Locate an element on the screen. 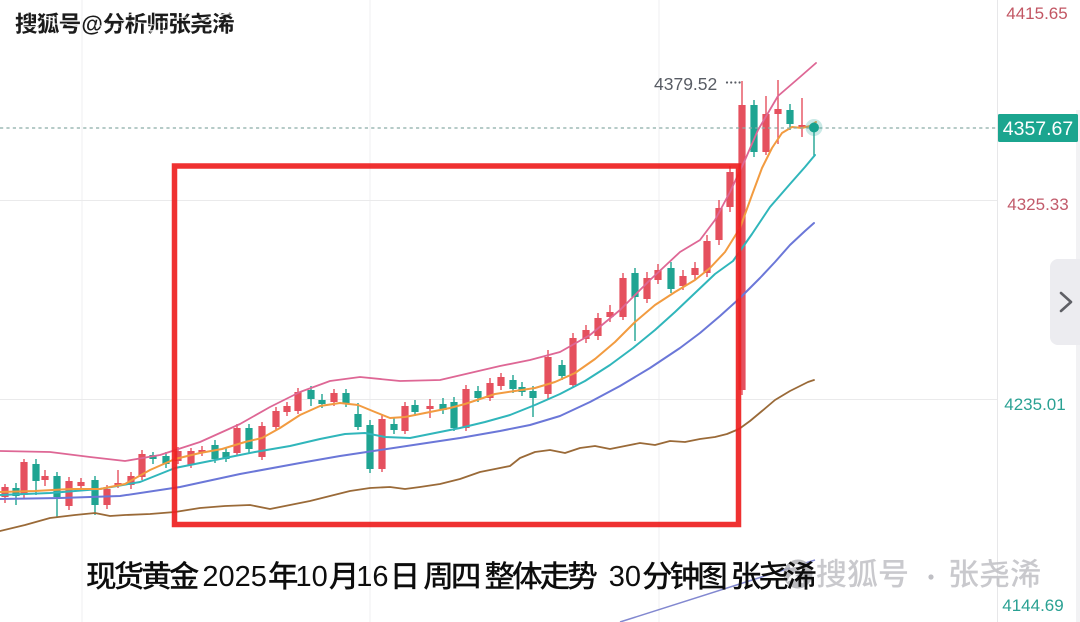 The height and width of the screenshot is (622, 1080). svg-text: 4415.65 is located at coordinates (1036, 13).